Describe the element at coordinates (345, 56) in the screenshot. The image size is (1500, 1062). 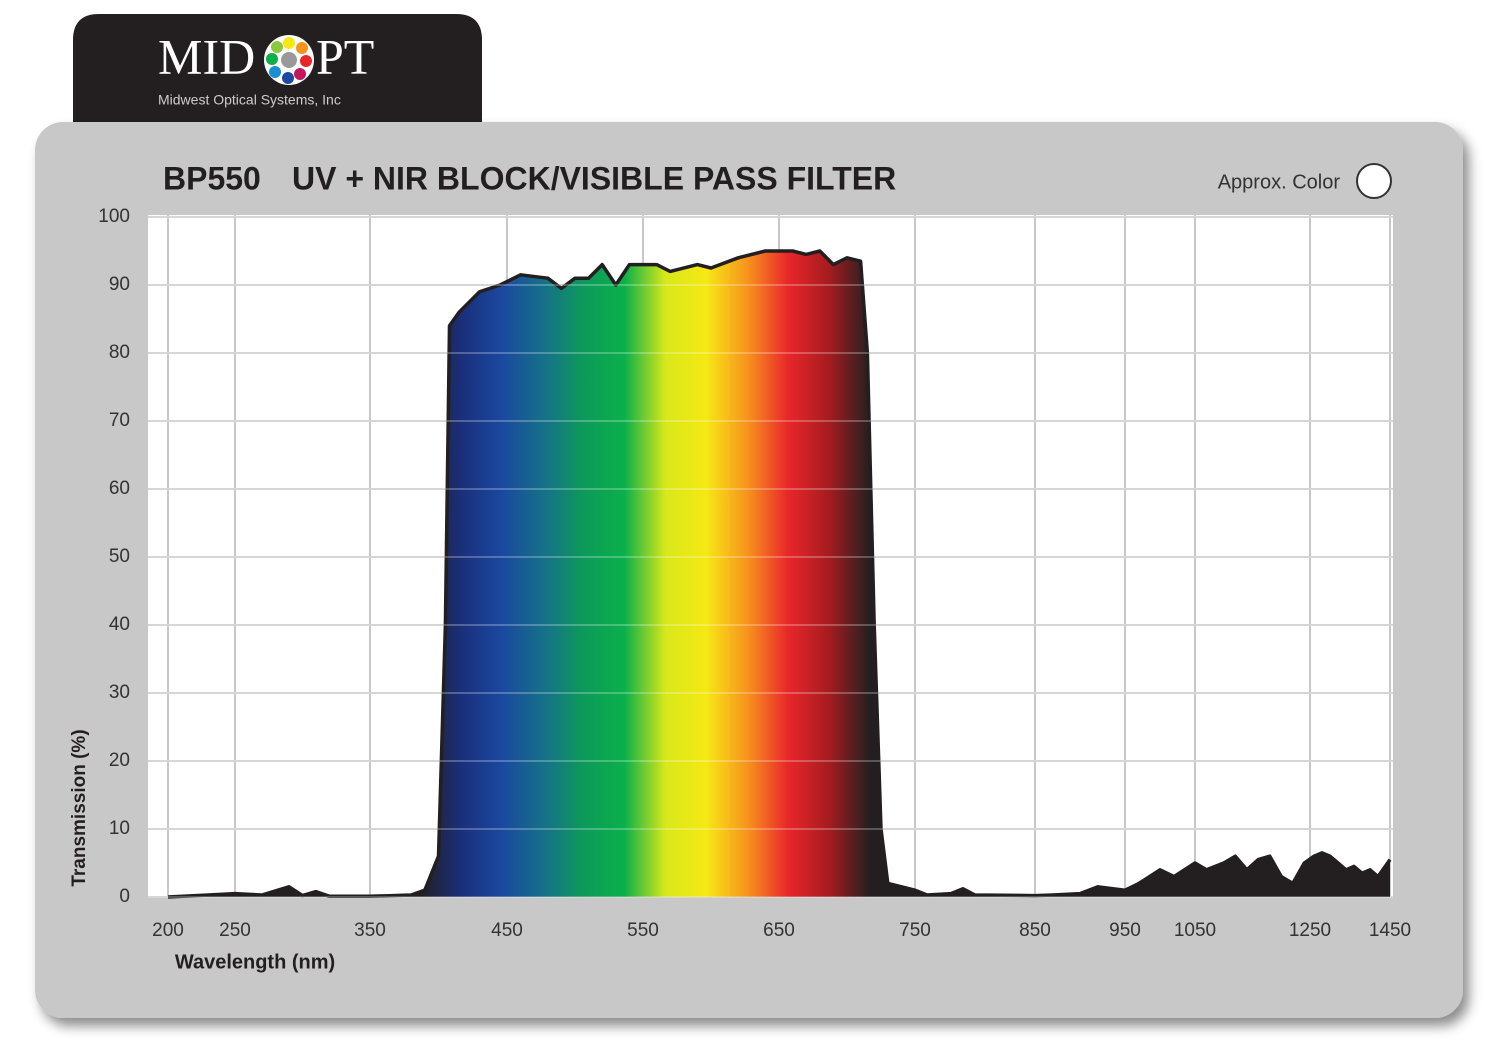
I see `logo-right: PT` at that location.